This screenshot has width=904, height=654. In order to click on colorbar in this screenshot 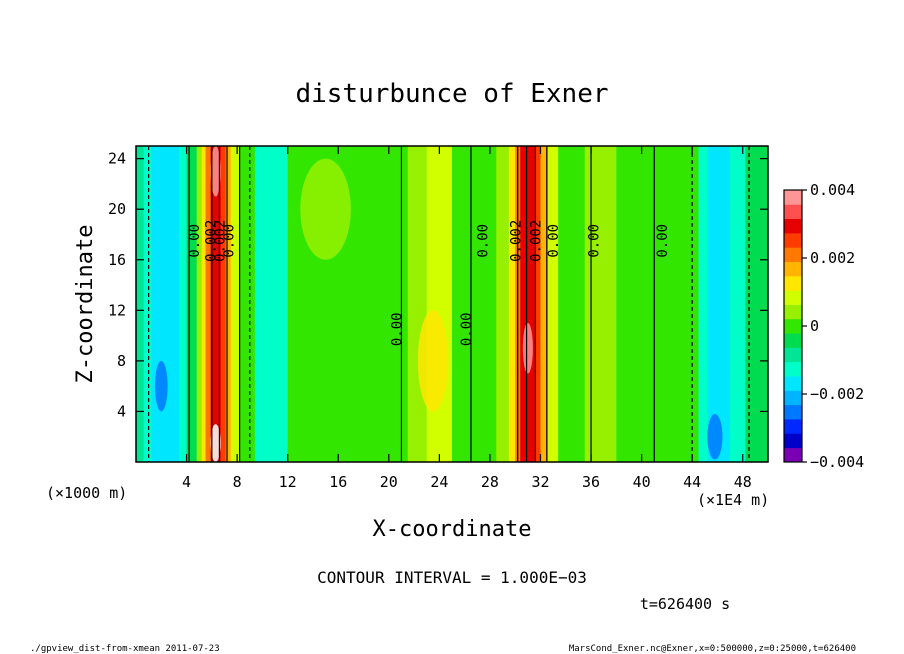, I will do `click(793, 326)`.